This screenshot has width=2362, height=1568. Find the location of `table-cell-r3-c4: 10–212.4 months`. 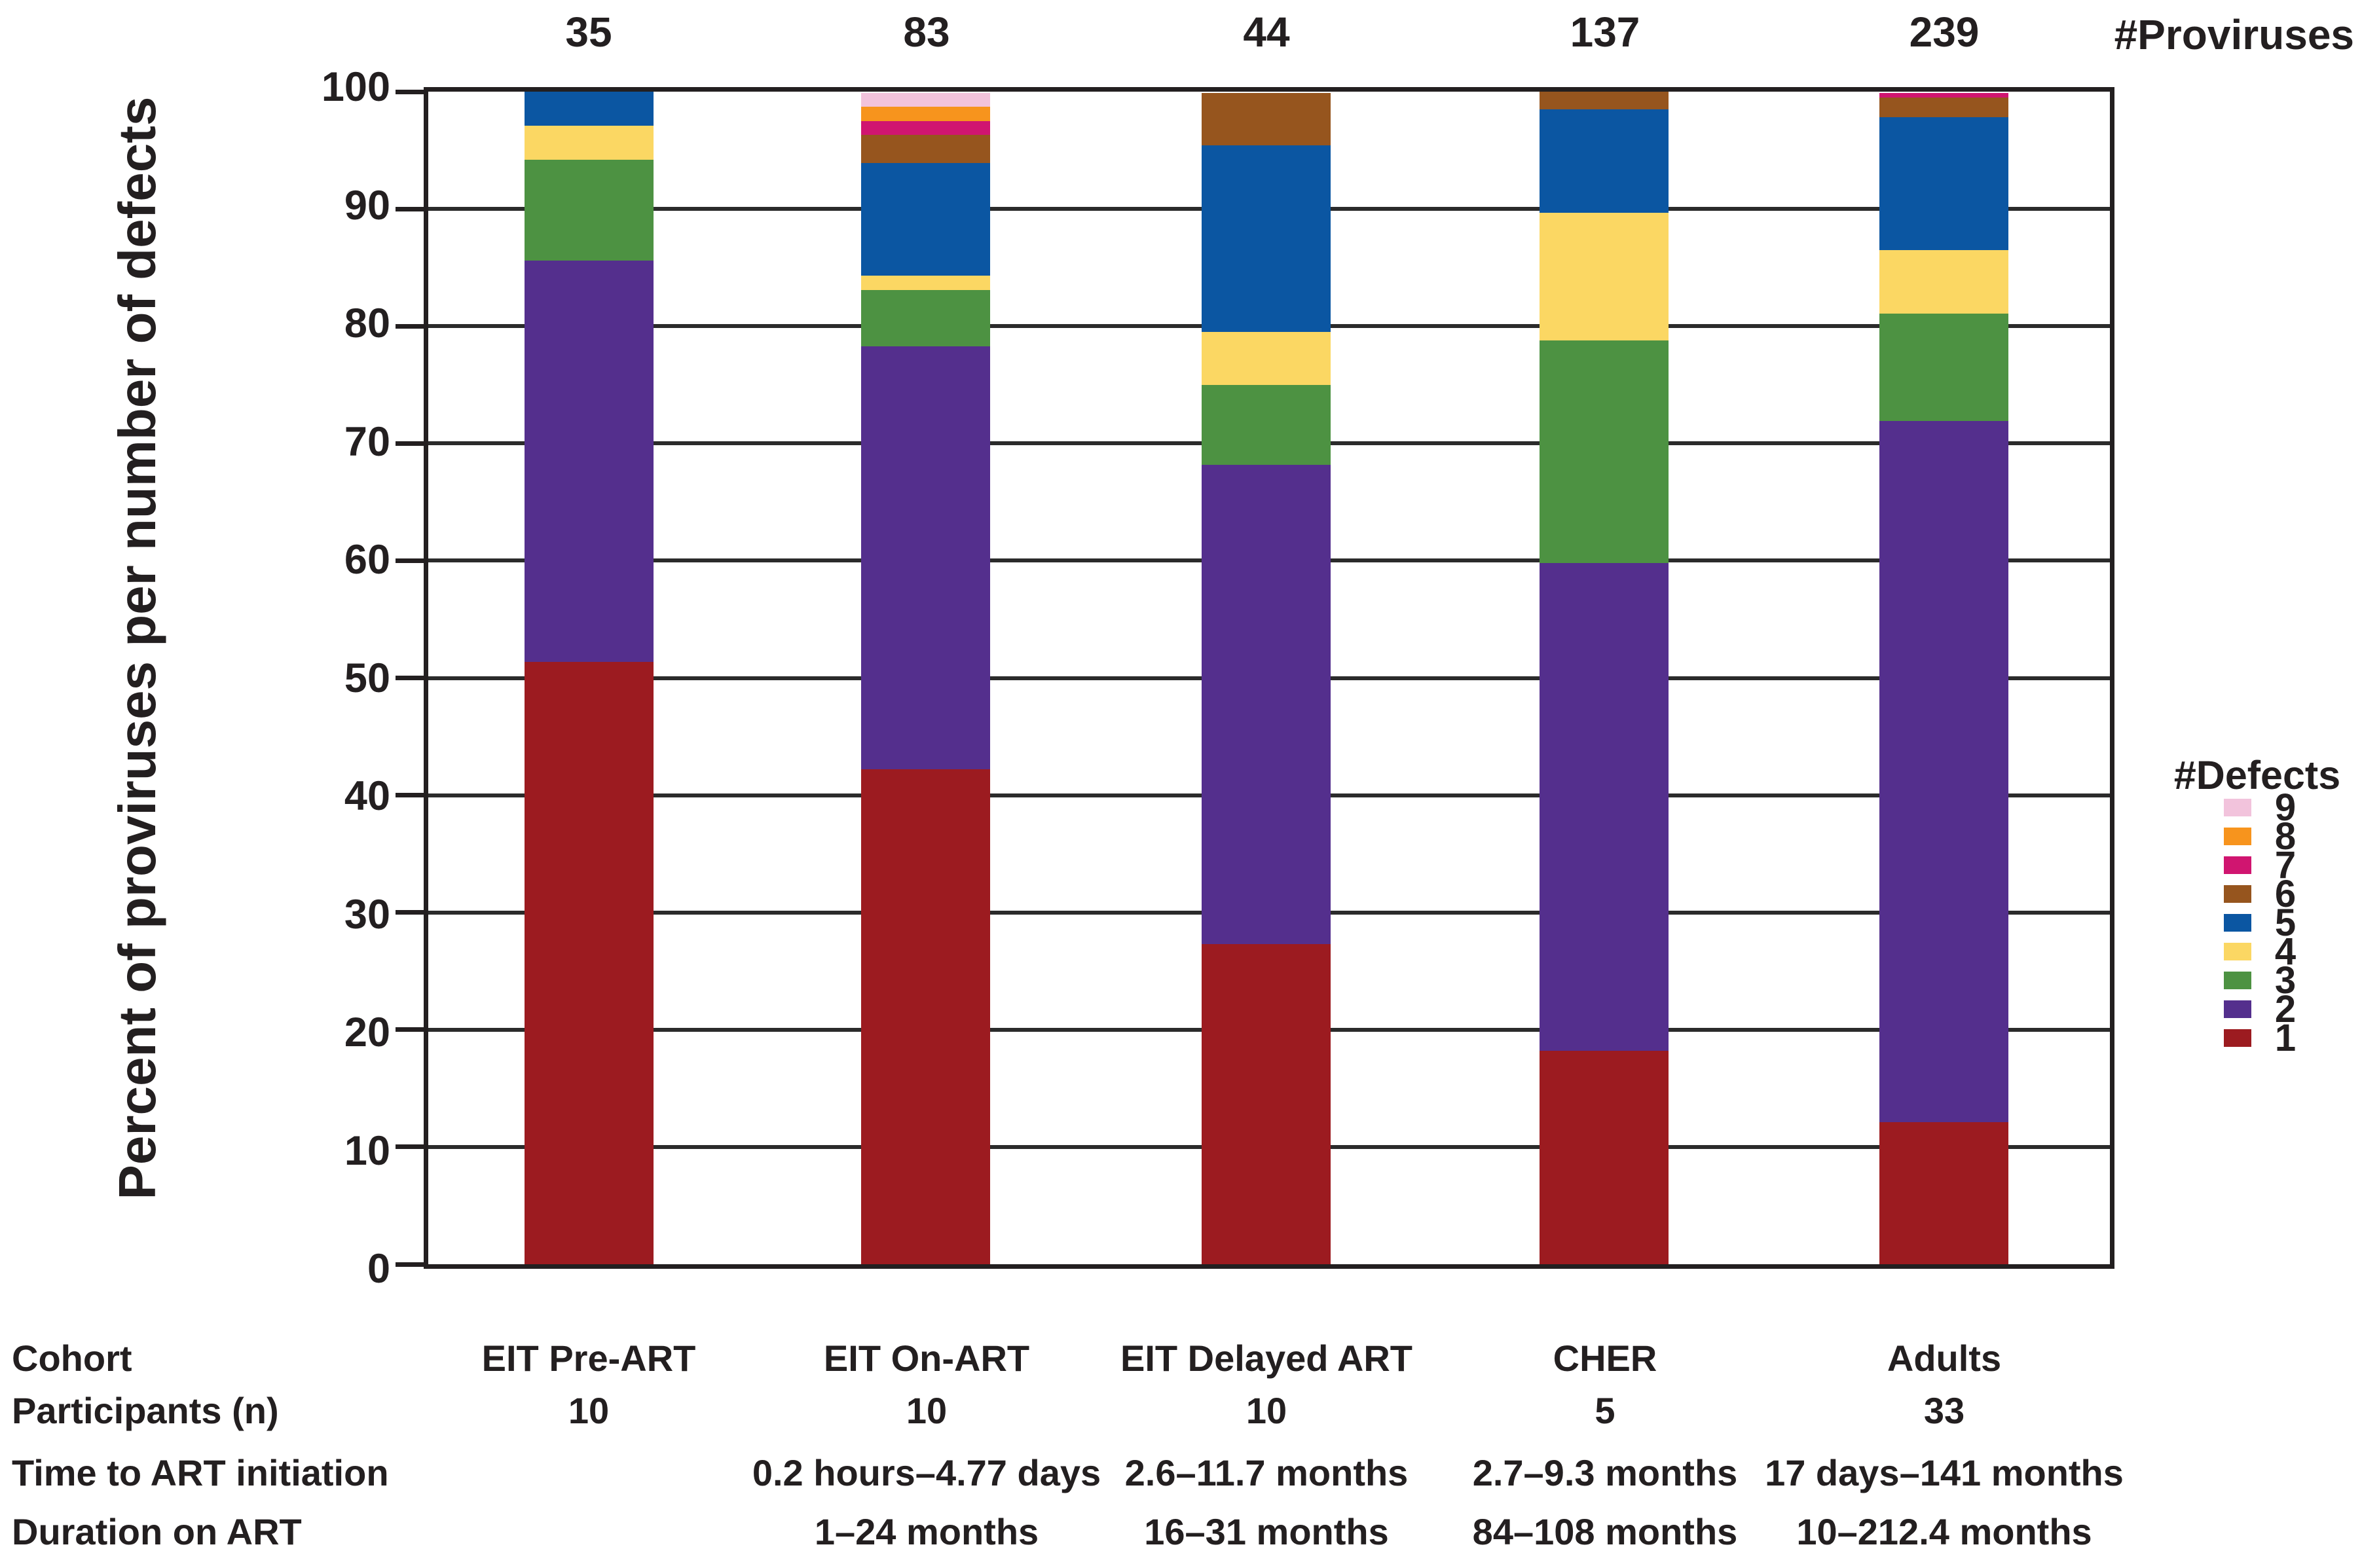

table-cell-r3-c4: 10–212.4 months is located at coordinates (1944, 1531).